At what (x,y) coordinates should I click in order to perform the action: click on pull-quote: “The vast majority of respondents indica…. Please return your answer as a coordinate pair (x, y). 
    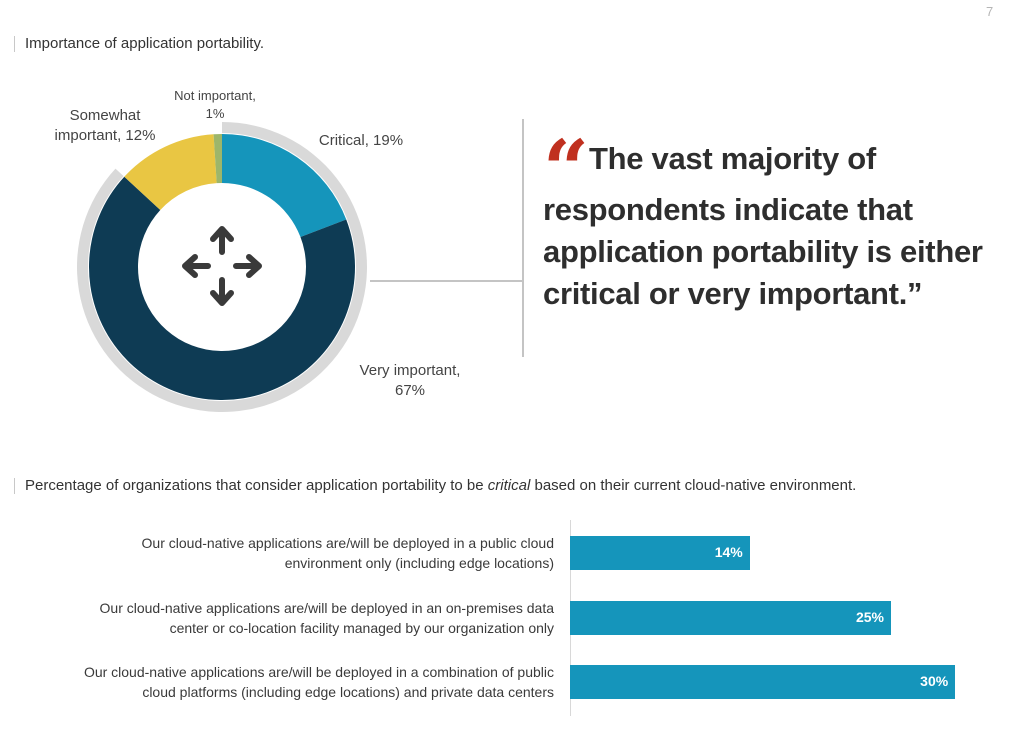
    Looking at the image, I should click on (763, 222).